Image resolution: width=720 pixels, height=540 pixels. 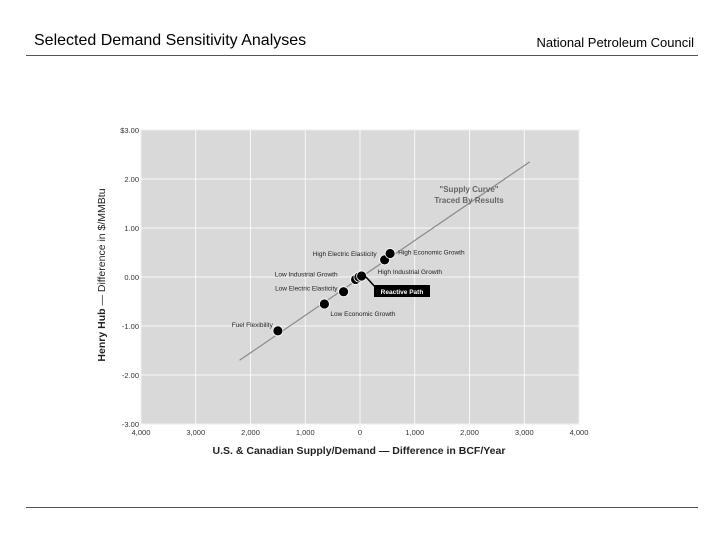 I want to click on y-tick-label: 1.00, so click(x=131, y=228).